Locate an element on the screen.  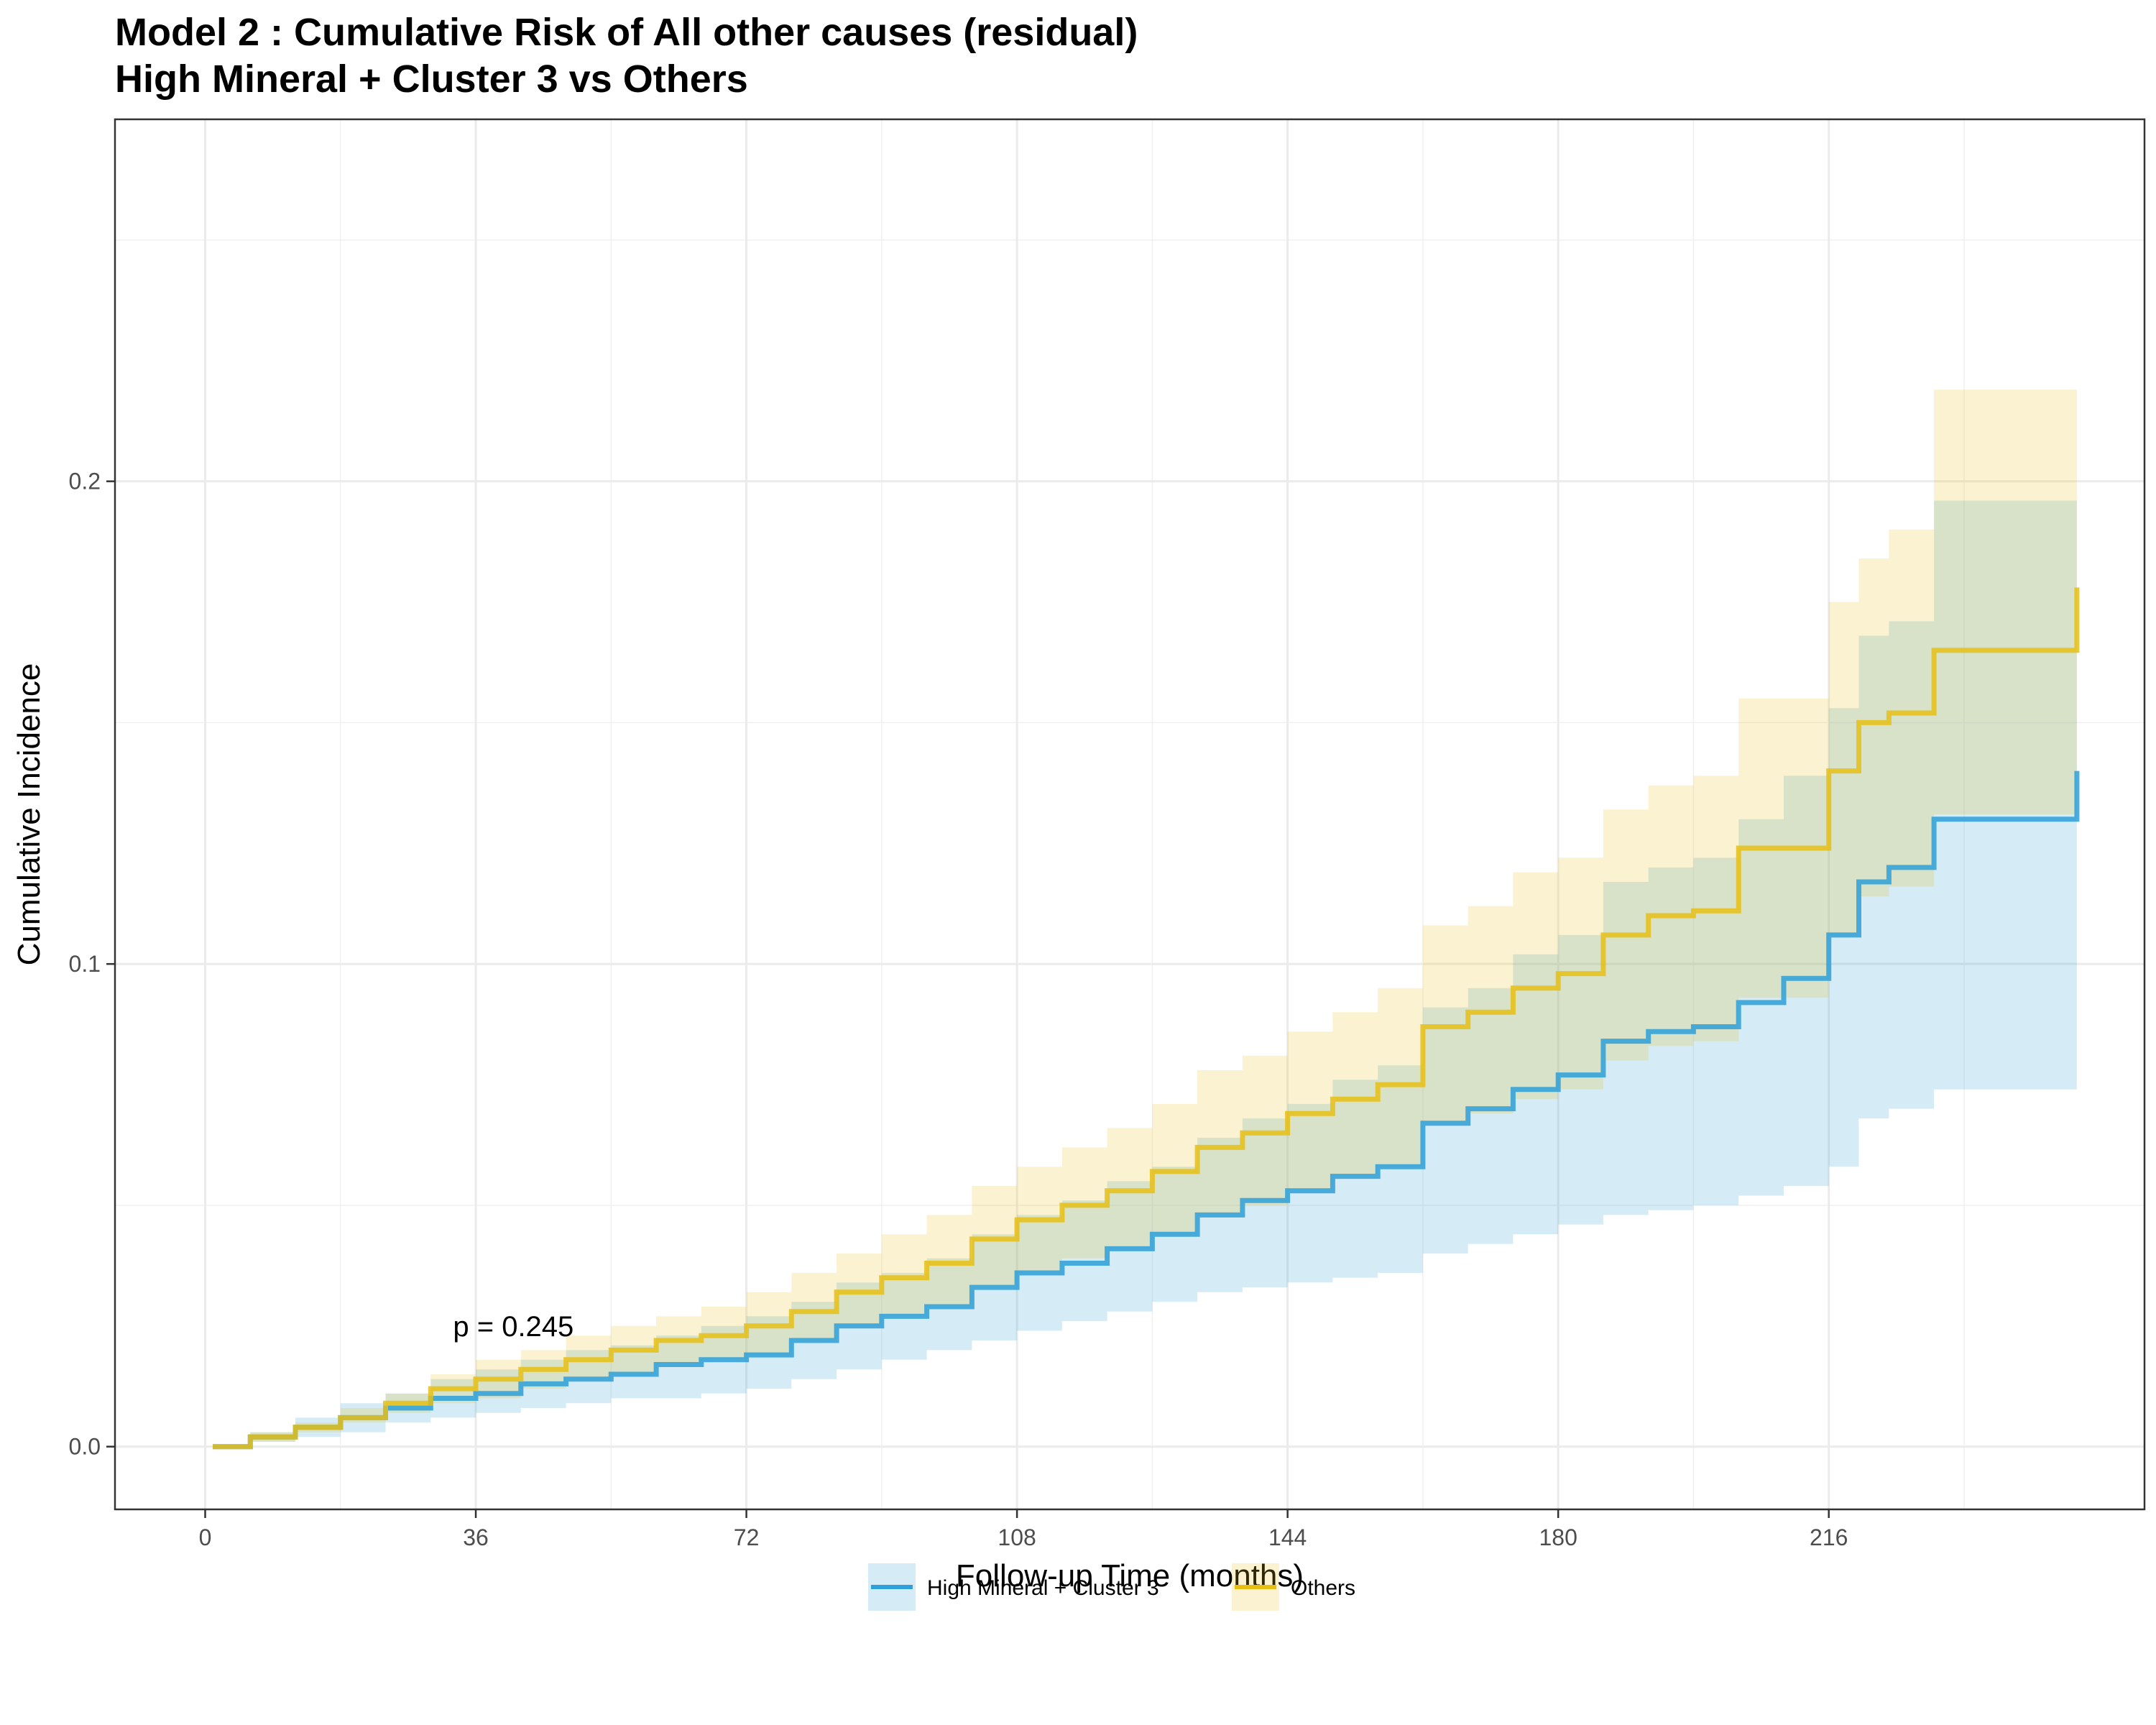
chart-subtitle: High Mineral + Cluster 3 vs Others is located at coordinates (432, 79).